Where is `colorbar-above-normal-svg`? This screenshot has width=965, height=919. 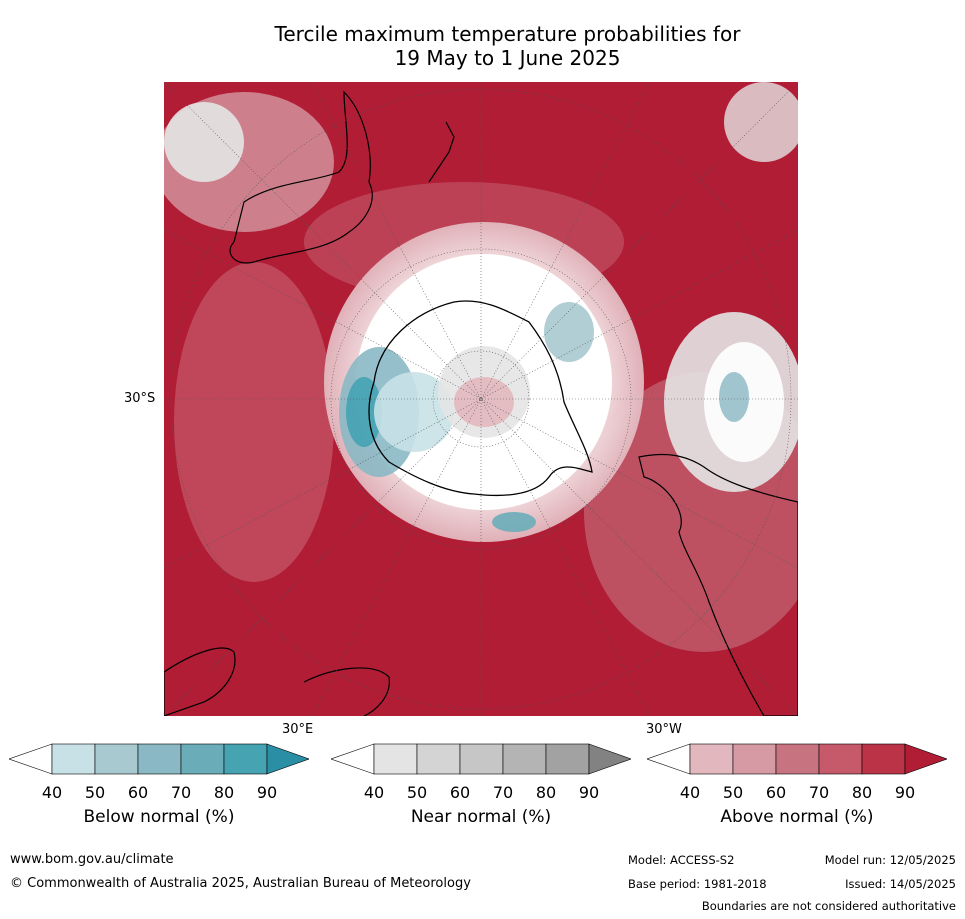
colorbar-above-normal-svg is located at coordinates (797, 759).